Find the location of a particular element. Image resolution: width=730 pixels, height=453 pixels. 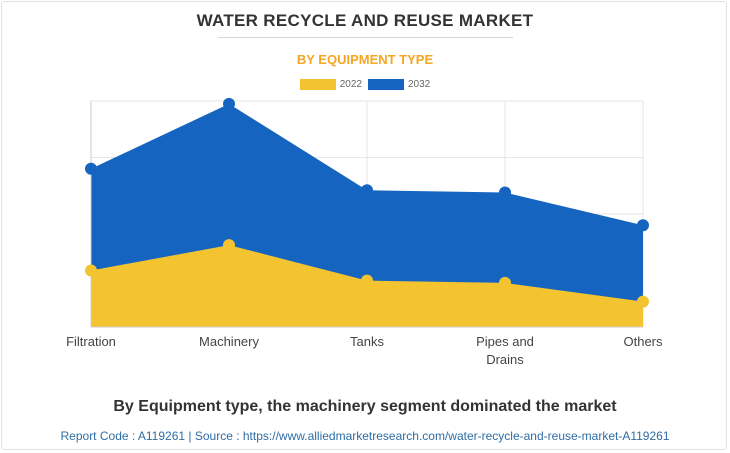

x-tick-label: Others is located at coordinates (643, 341).